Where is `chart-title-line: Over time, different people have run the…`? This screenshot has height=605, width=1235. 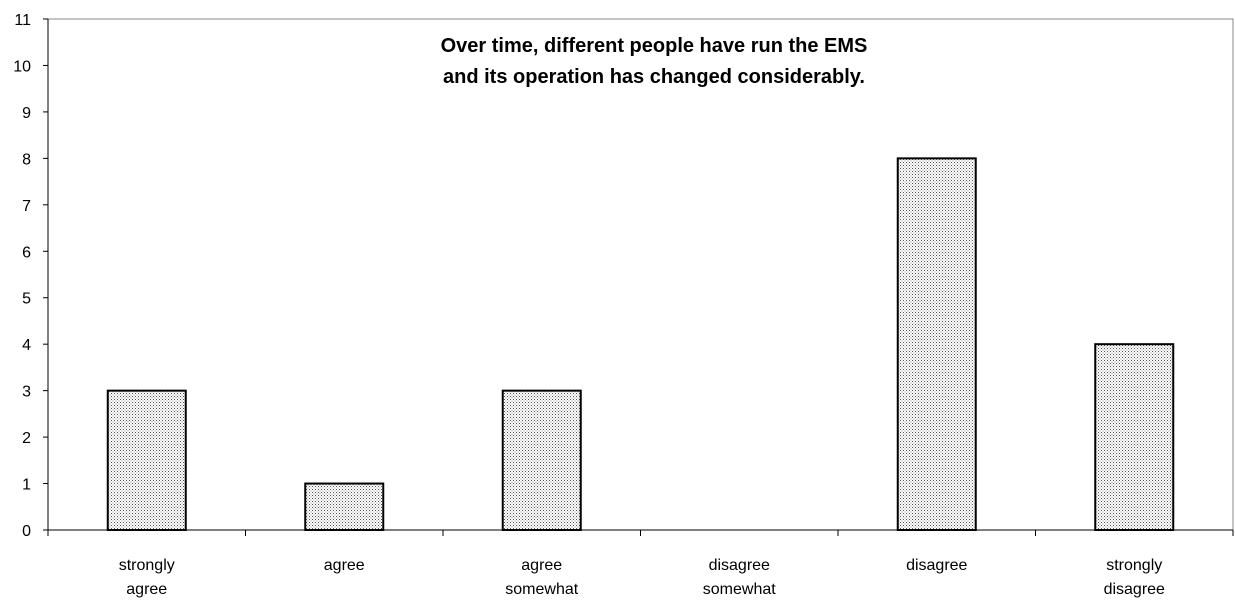 chart-title-line: Over time, different people have run the… is located at coordinates (654, 46).